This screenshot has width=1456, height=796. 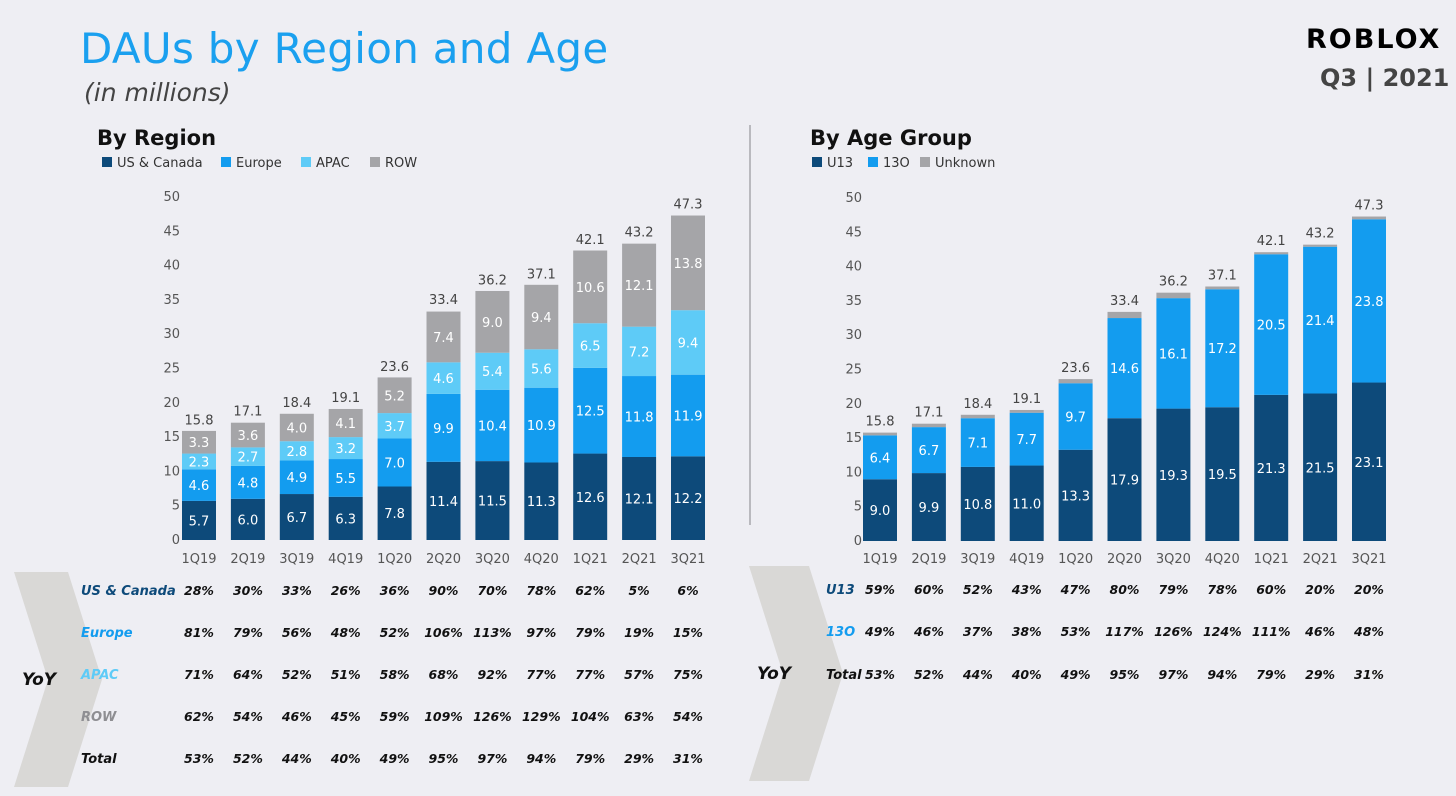 What do you see at coordinates (541, 758) in the screenshot?
I see `yoy-cell-total: 94%` at bounding box center [541, 758].